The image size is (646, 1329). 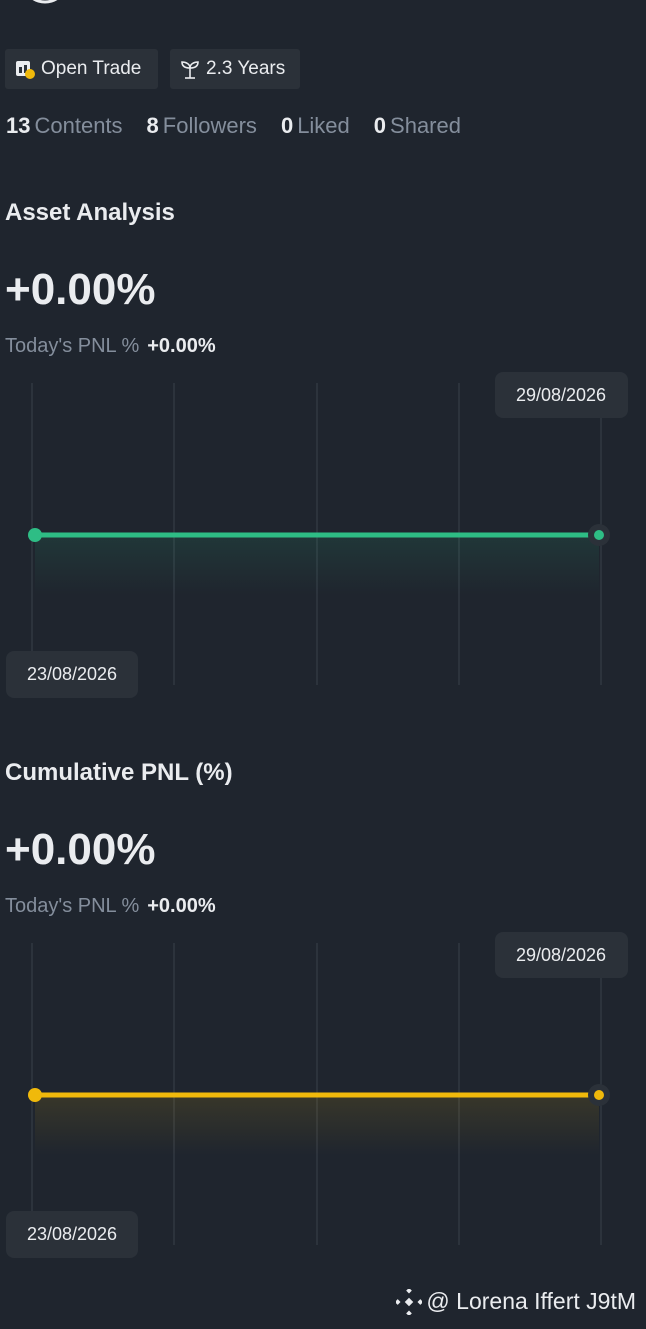 What do you see at coordinates (90, 212) in the screenshot?
I see `section-title: Asset Analysis` at bounding box center [90, 212].